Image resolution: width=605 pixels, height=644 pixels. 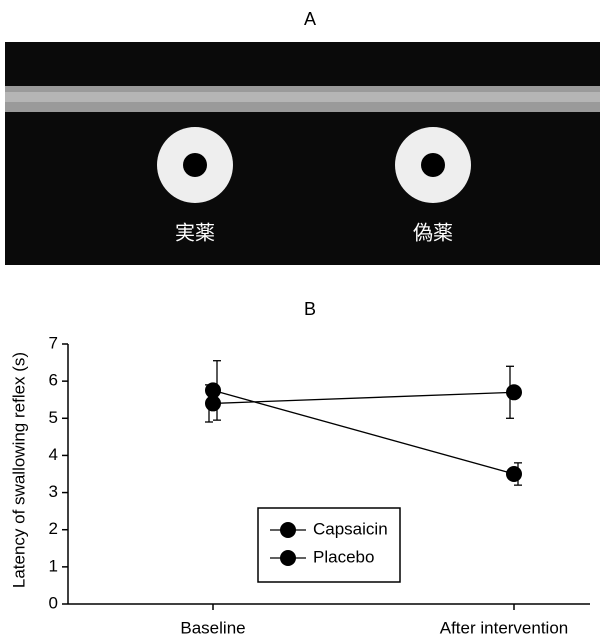 What do you see at coordinates (53, 528) in the screenshot?
I see `y-tick-label: 2` at bounding box center [53, 528].